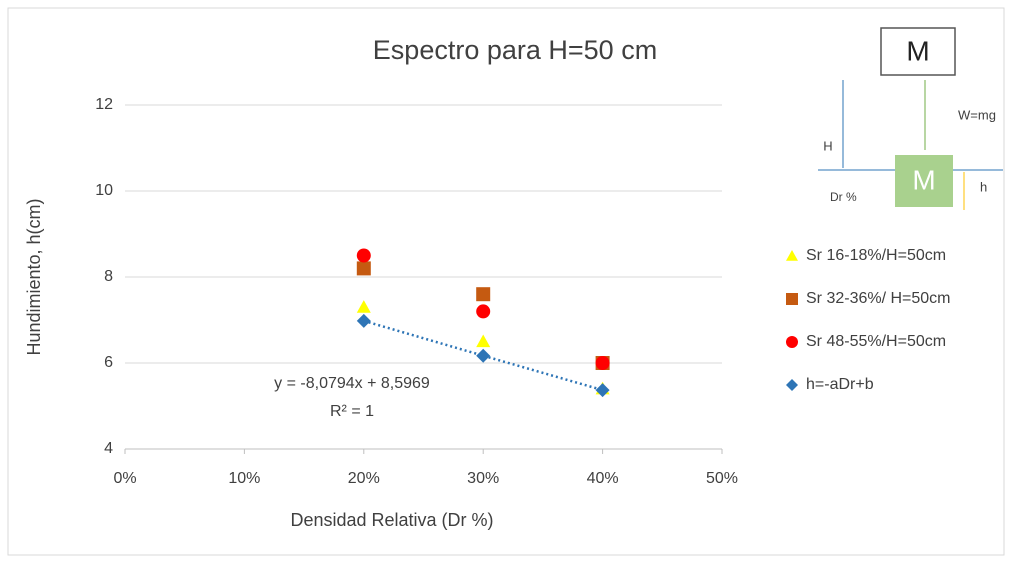  I want to click on bottom-mass-box, so click(924, 181).